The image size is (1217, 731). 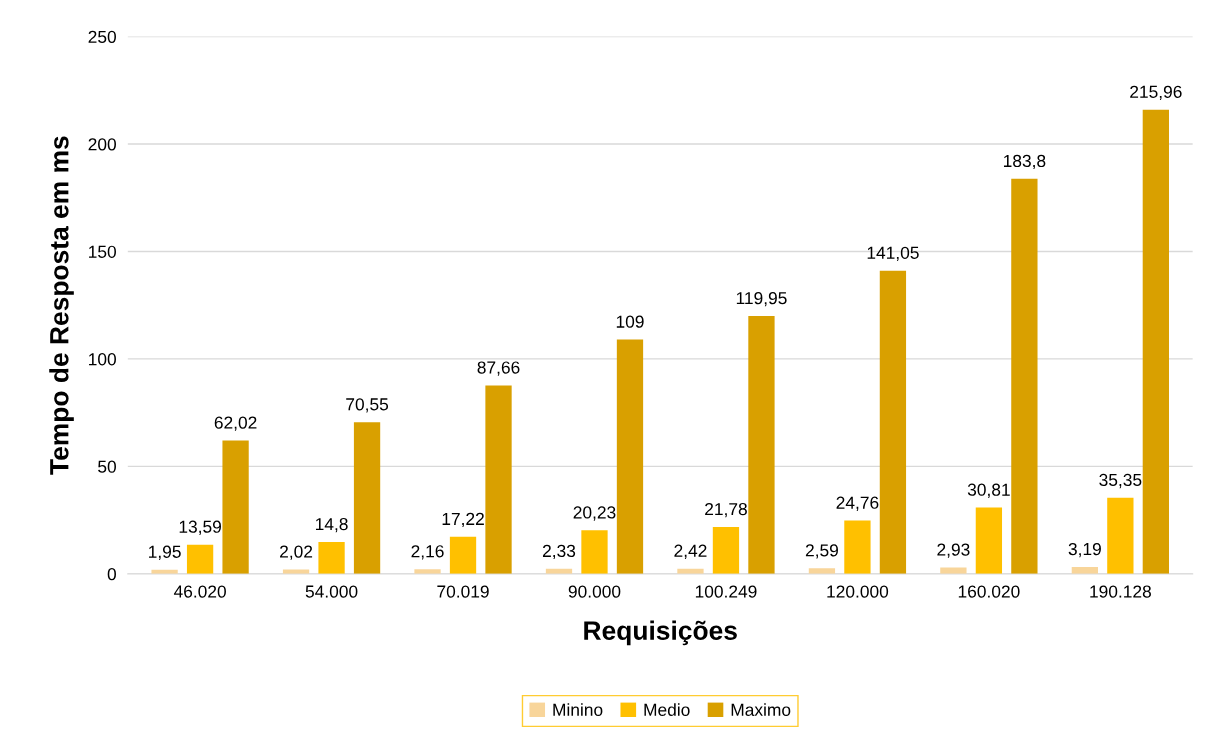 I want to click on data-label: 35,35, so click(x=1120, y=481).